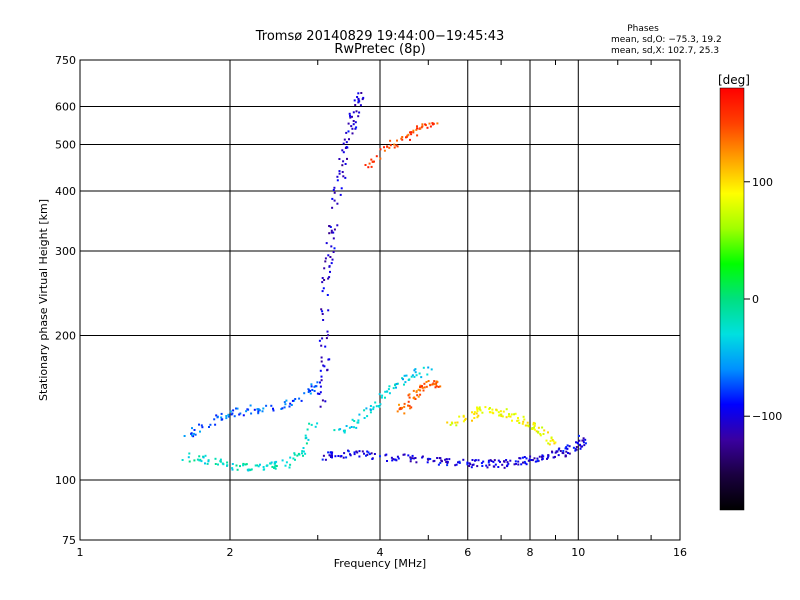 The width and height of the screenshot is (800, 600). Describe the element at coordinates (379, 49) in the screenshot. I see `chart-subtitle: RwPretec (8p)` at that location.